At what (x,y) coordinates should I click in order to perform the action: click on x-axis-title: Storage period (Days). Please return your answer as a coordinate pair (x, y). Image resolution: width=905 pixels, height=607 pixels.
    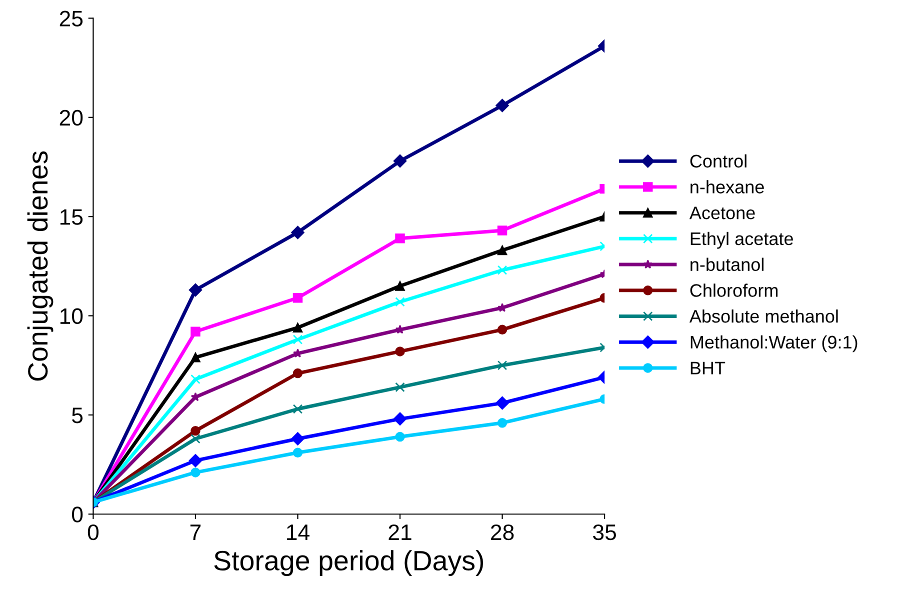
    Looking at the image, I should click on (349, 563).